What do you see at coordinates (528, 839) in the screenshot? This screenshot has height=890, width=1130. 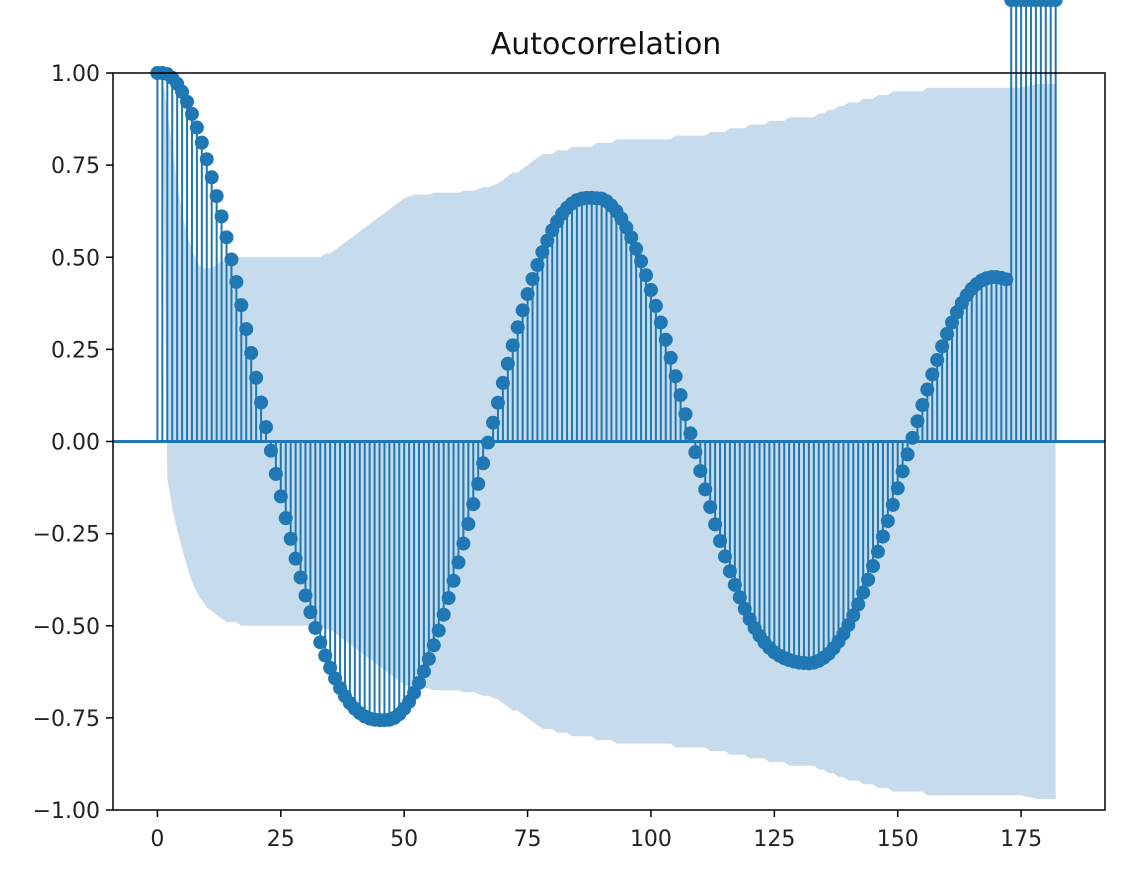 I see `x-tick-label: 75` at bounding box center [528, 839].